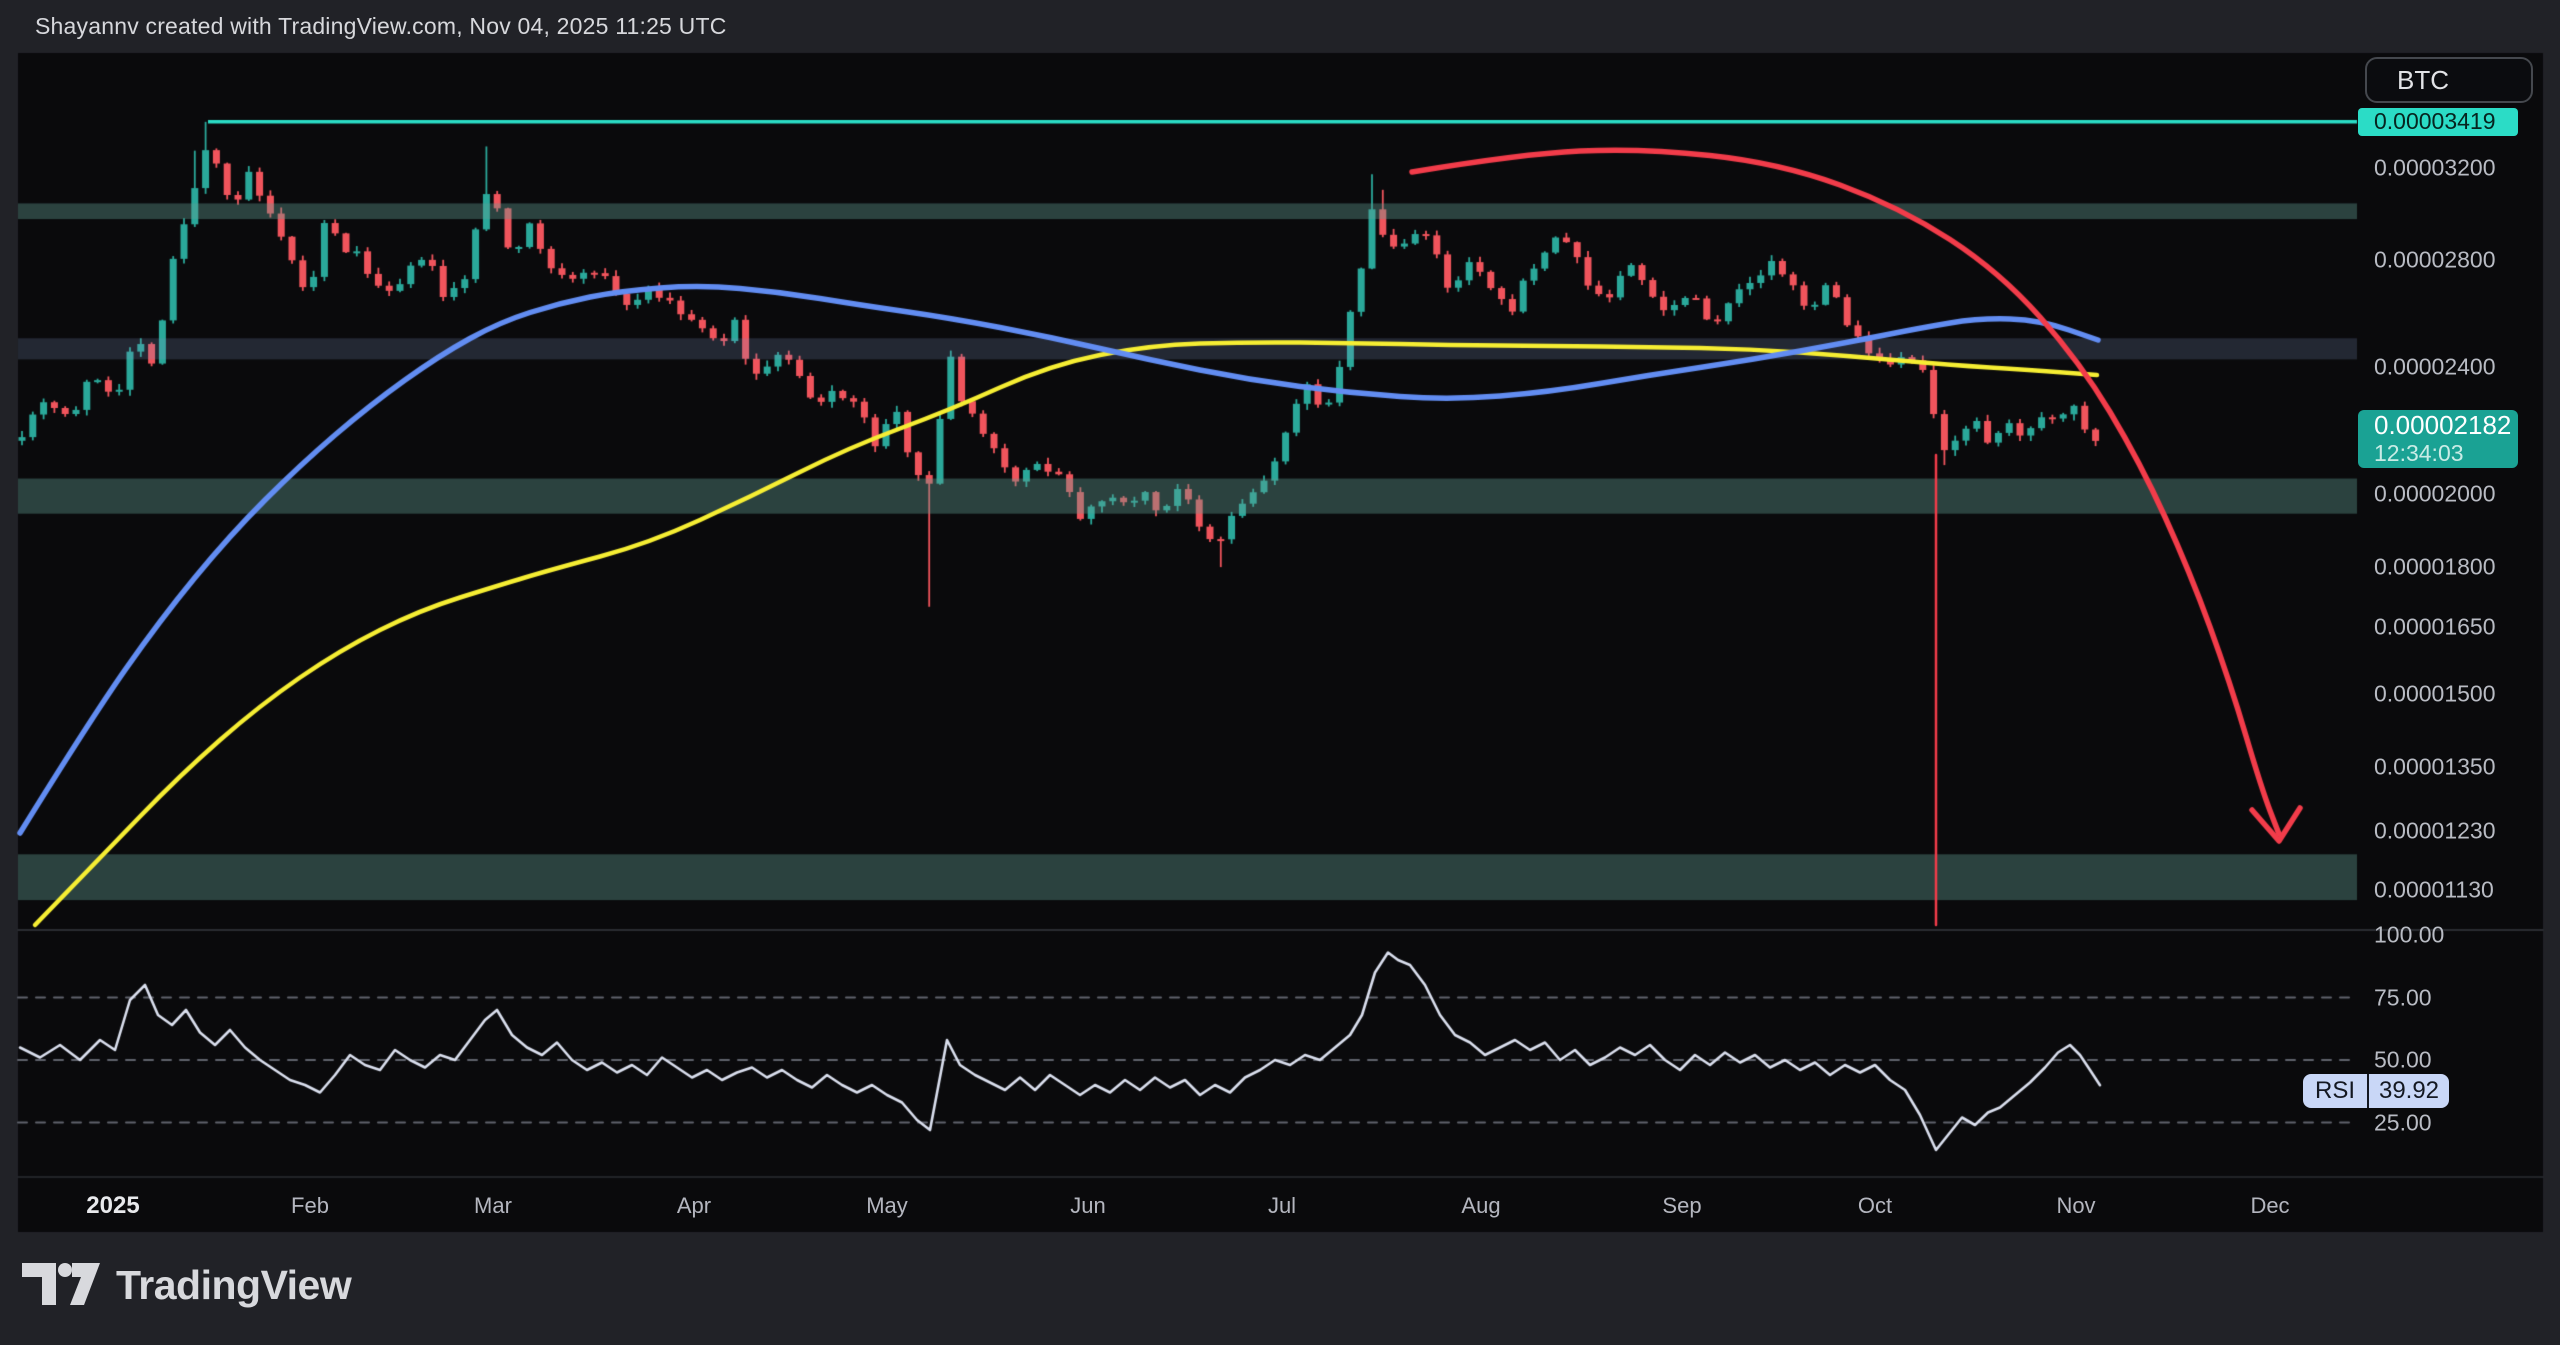 The image size is (2560, 1345). I want to click on bar-countdown: 12:34:03, so click(2419, 453).